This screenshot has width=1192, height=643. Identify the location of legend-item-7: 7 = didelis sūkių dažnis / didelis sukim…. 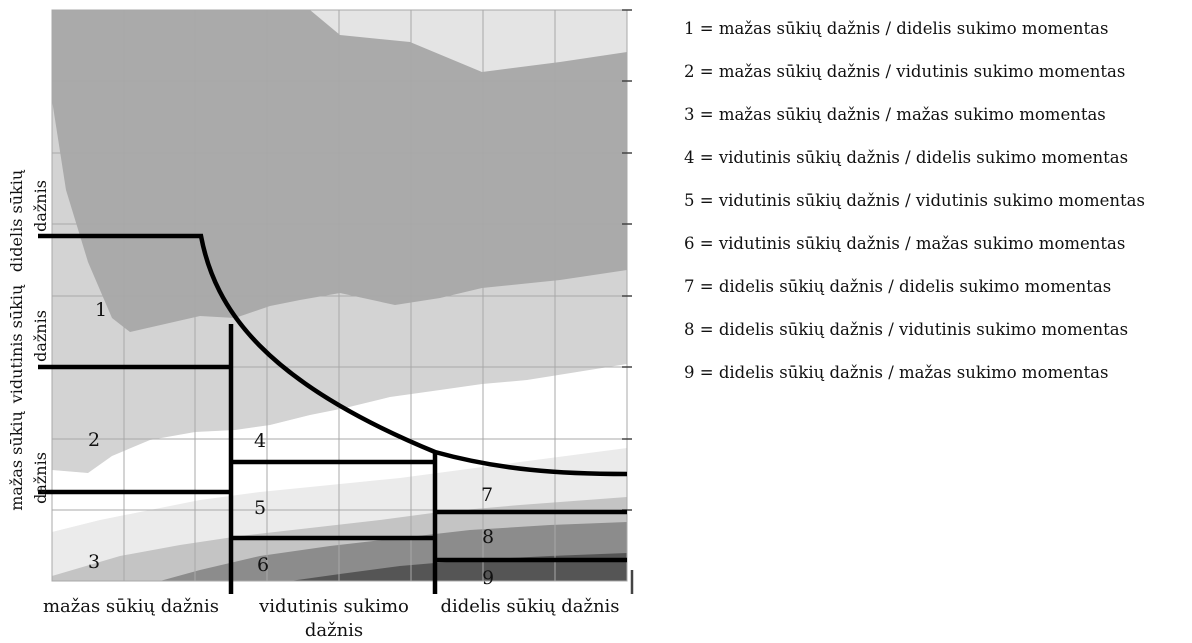
(898, 286).